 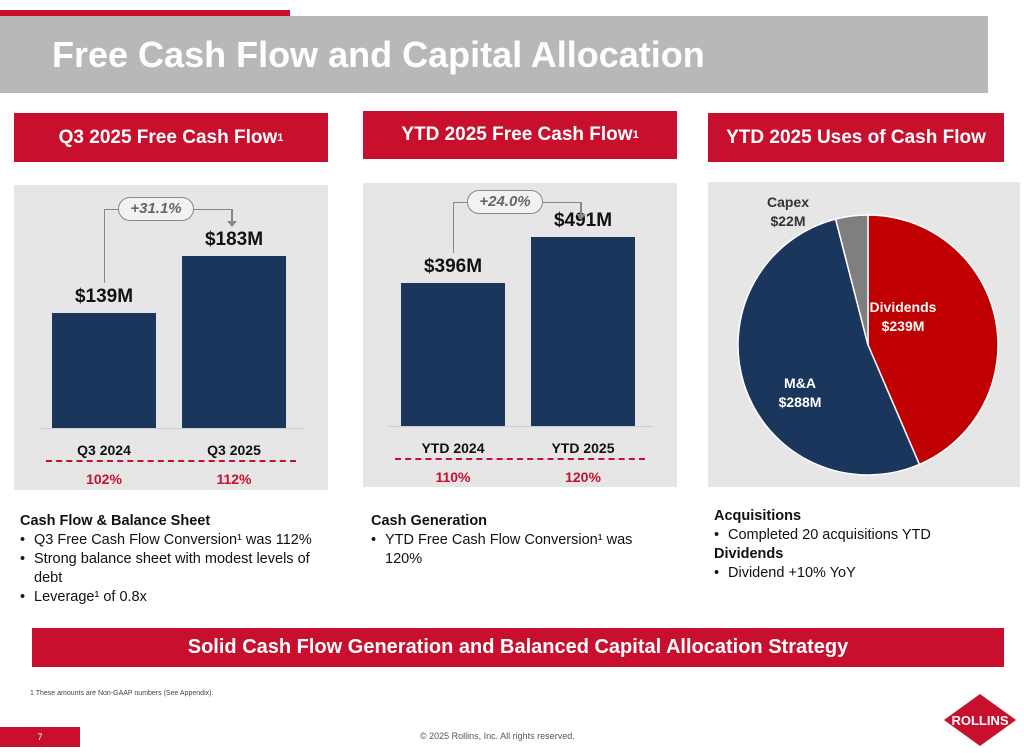 What do you see at coordinates (758, 516) in the screenshot?
I see `notes-heading: Acquisitions` at bounding box center [758, 516].